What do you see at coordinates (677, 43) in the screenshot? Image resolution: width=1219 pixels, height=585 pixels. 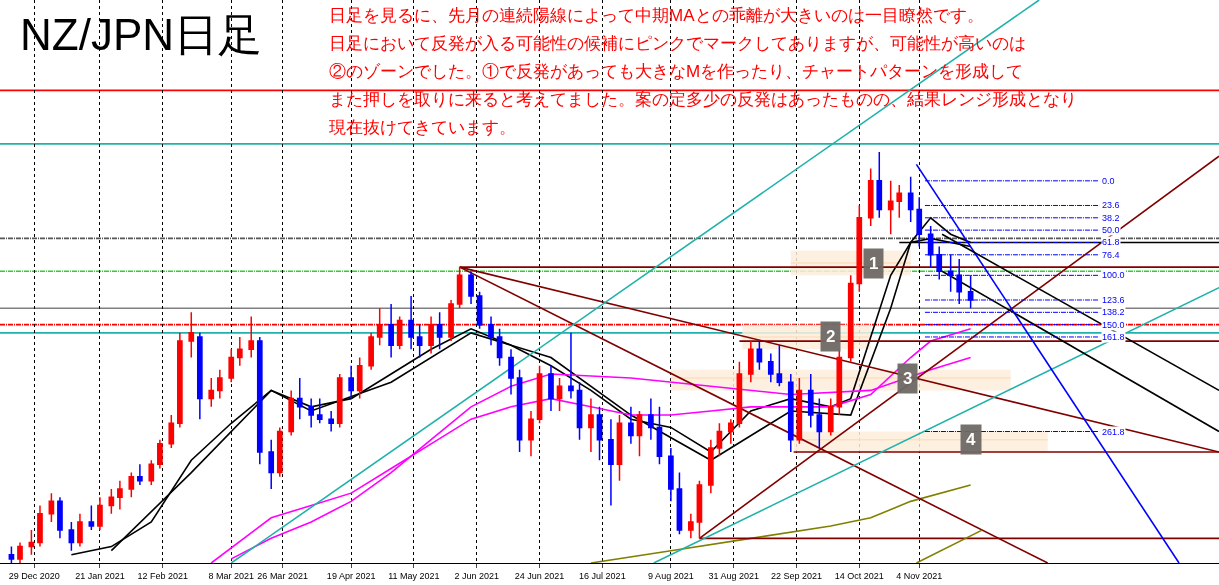 I see `text: 日足において反発が入る可能性の候補にピンクでマークしてありますが、可能性が高いのは` at bounding box center [677, 43].